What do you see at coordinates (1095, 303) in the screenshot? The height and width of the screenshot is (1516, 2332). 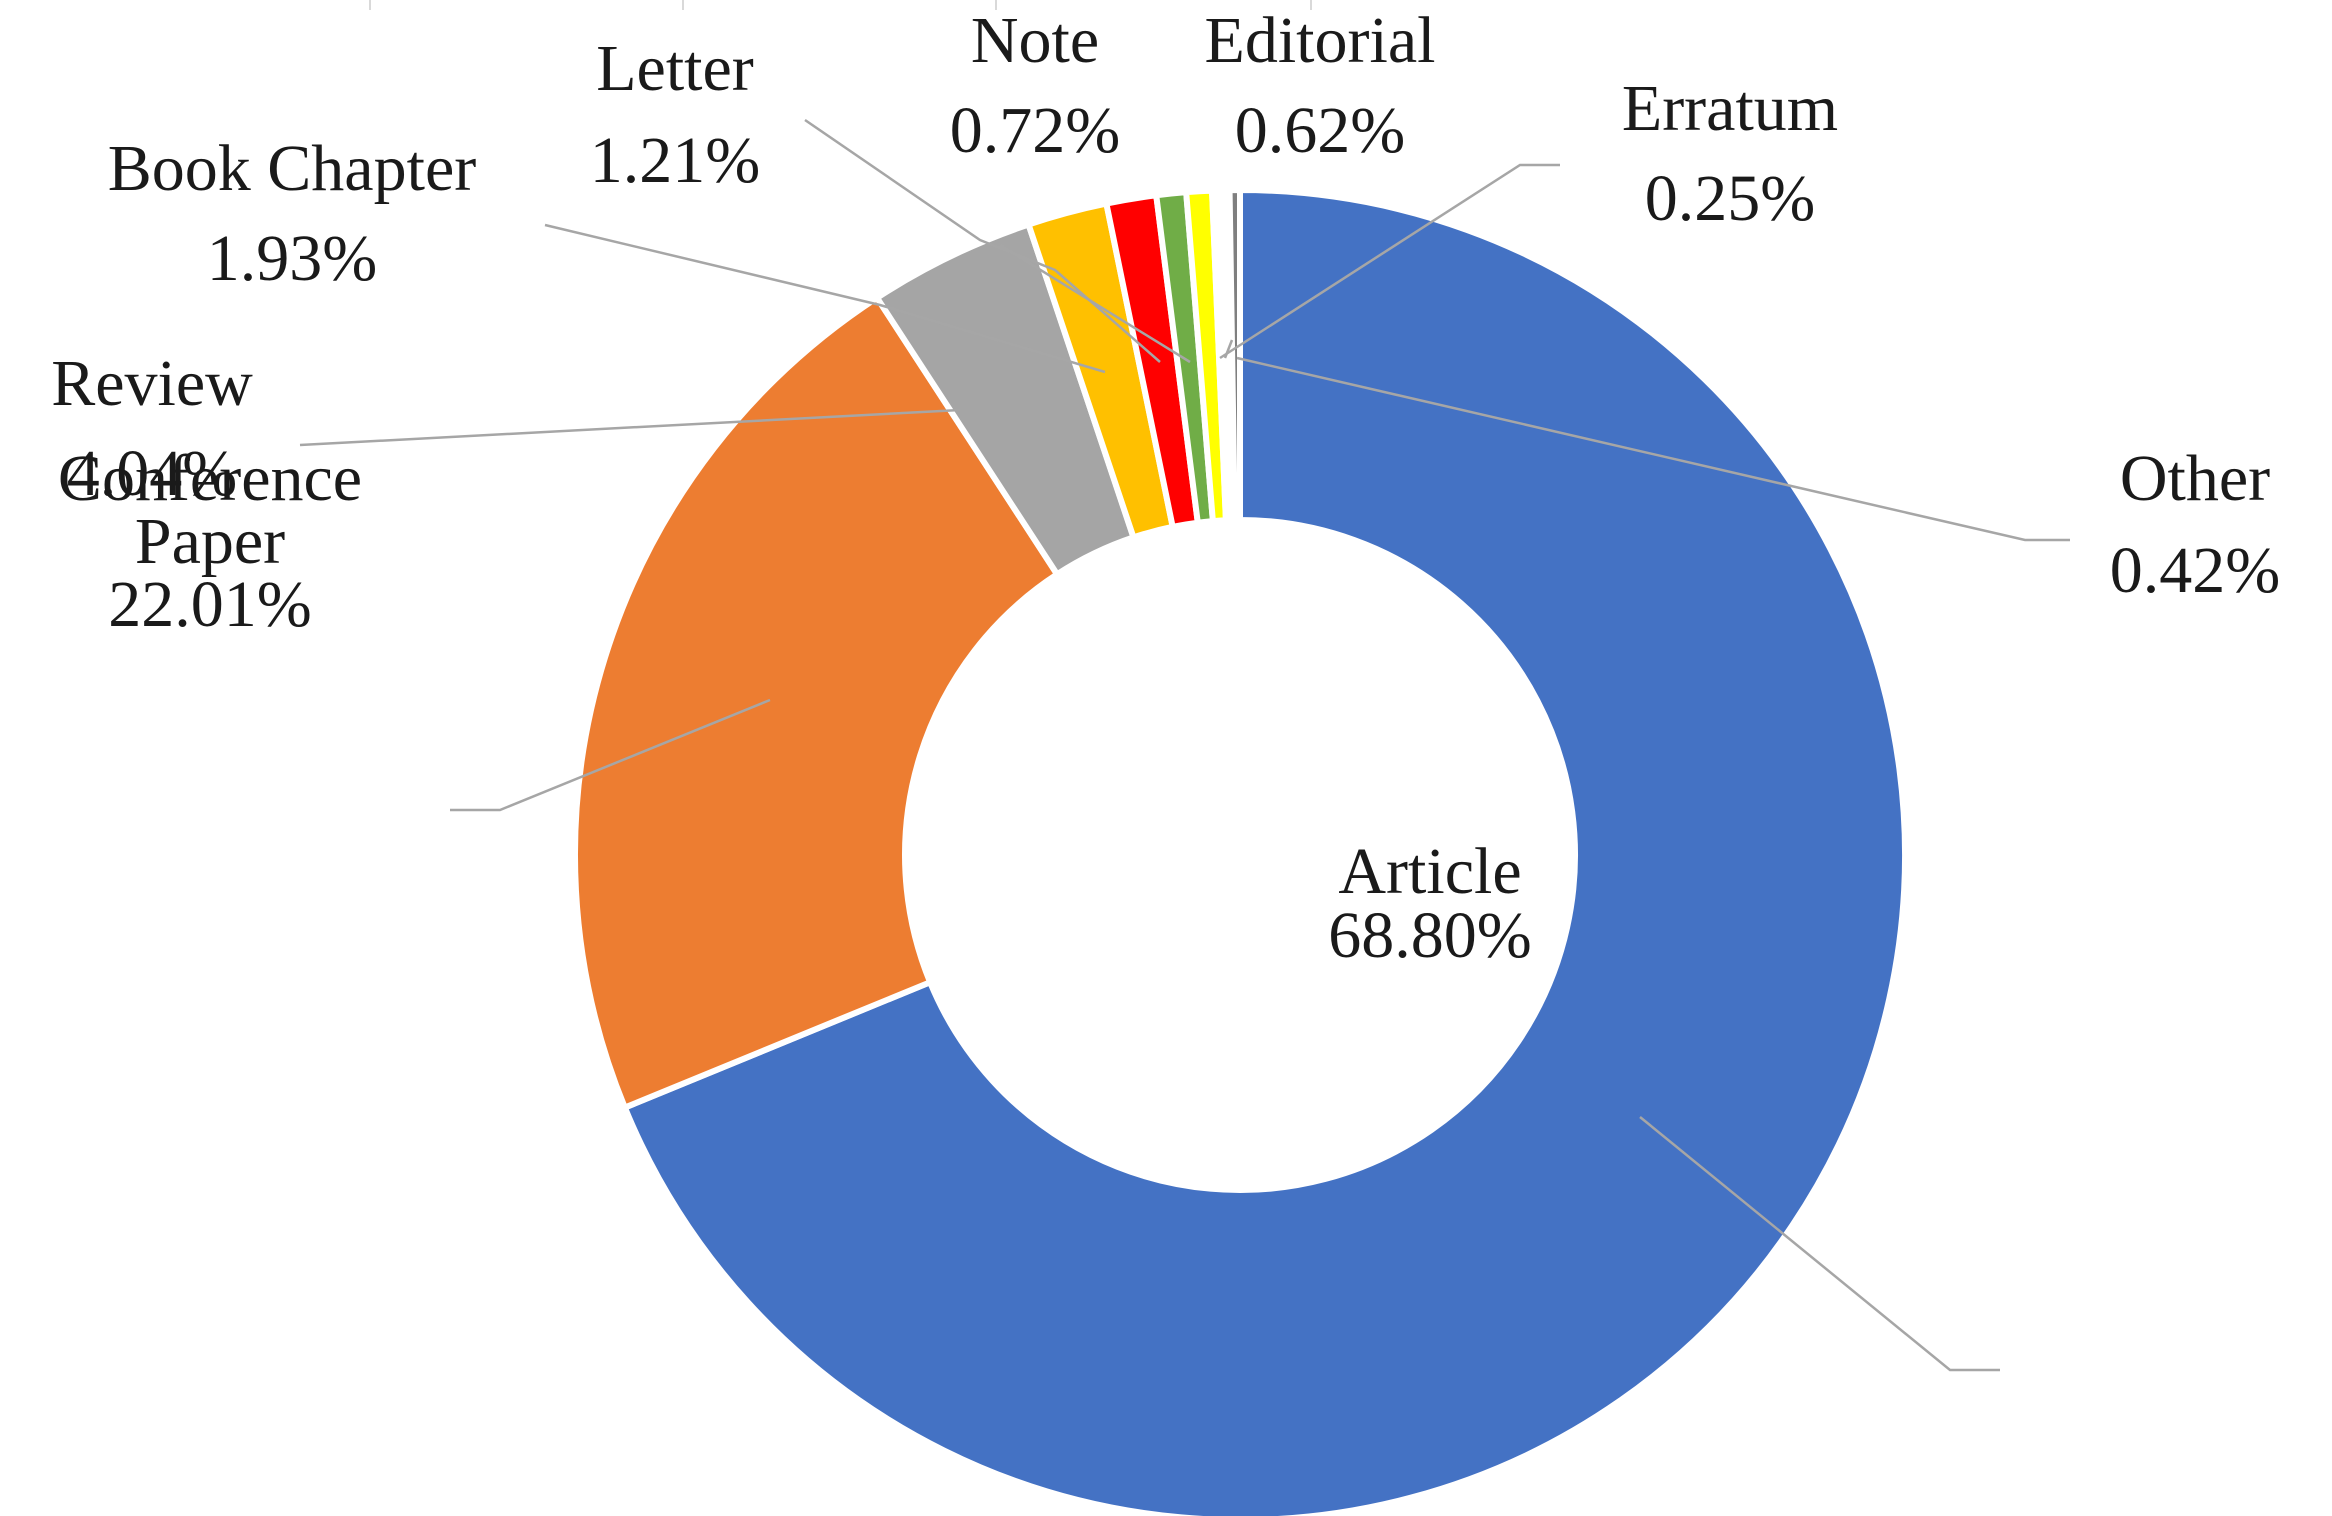 I see `leader-line-note` at bounding box center [1095, 303].